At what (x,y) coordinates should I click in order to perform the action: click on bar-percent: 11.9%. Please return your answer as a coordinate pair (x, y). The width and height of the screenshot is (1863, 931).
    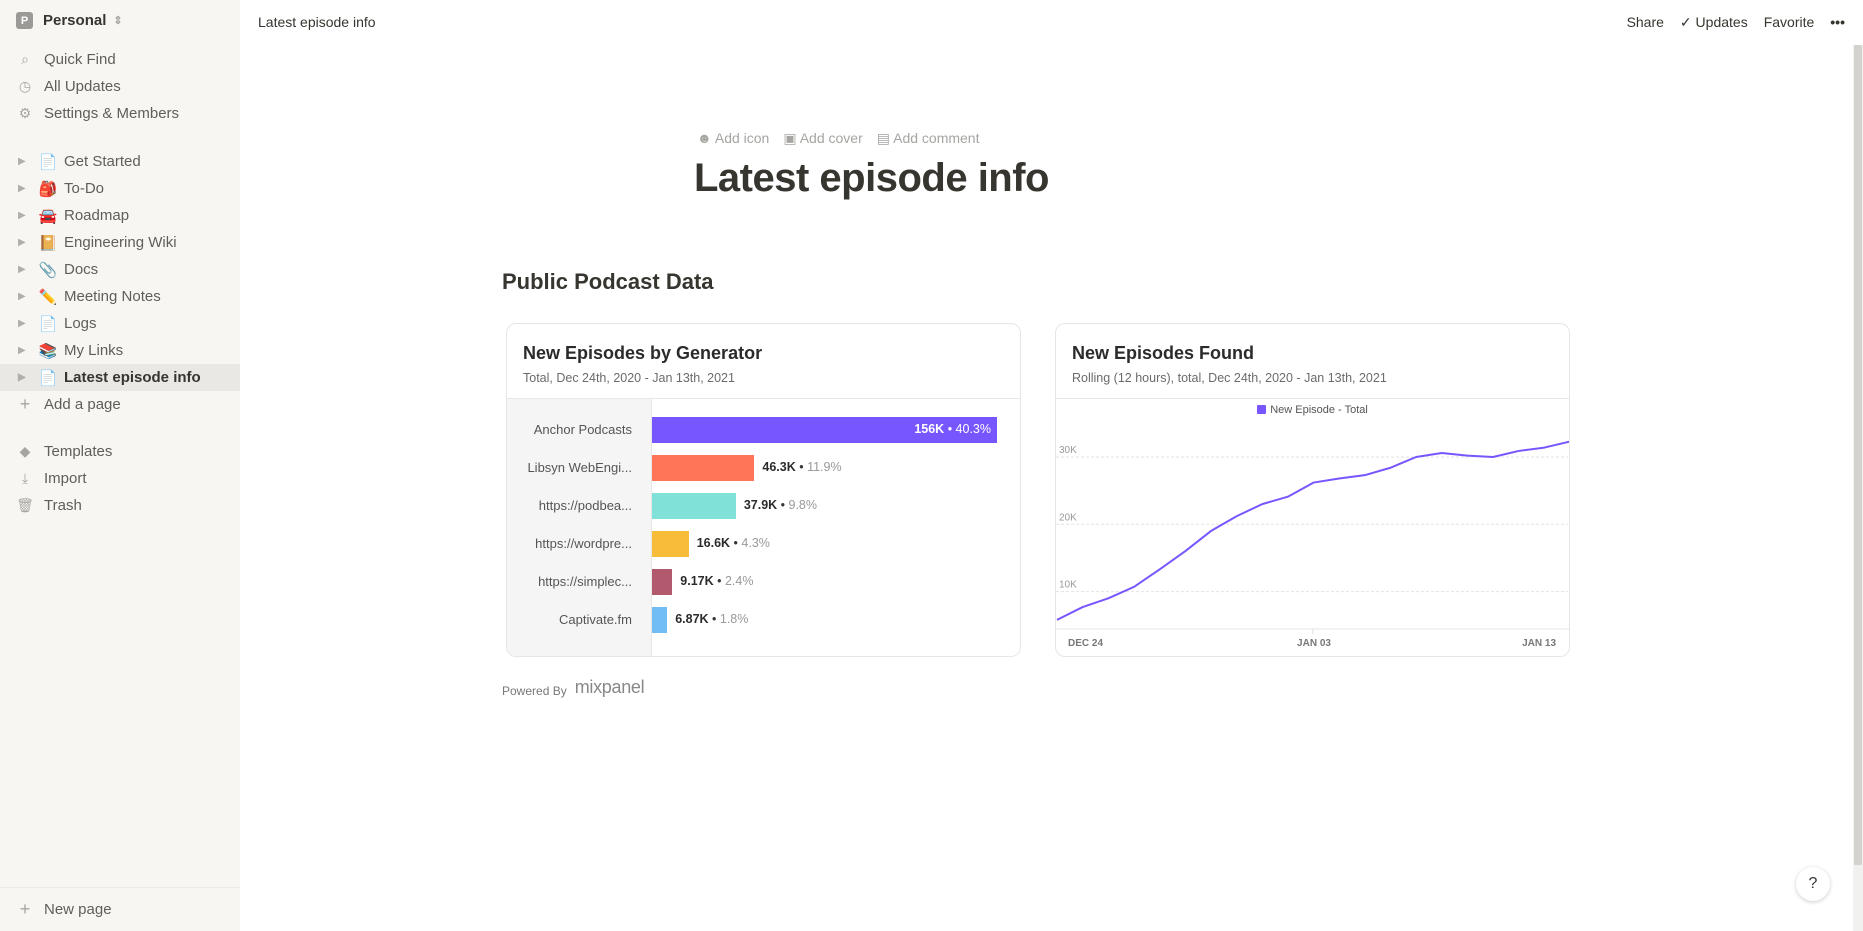
    Looking at the image, I should click on (824, 467).